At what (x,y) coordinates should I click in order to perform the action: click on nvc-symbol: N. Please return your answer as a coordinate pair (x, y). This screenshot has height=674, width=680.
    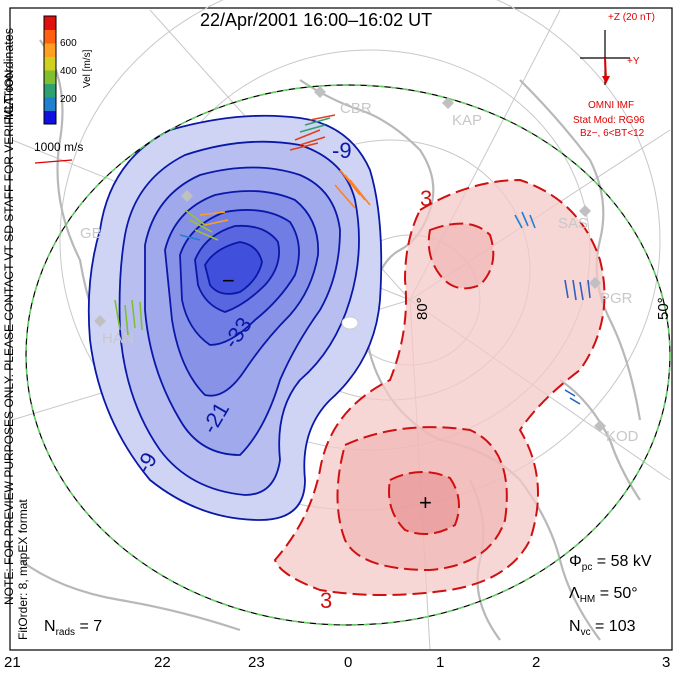
    Looking at the image, I should click on (575, 626).